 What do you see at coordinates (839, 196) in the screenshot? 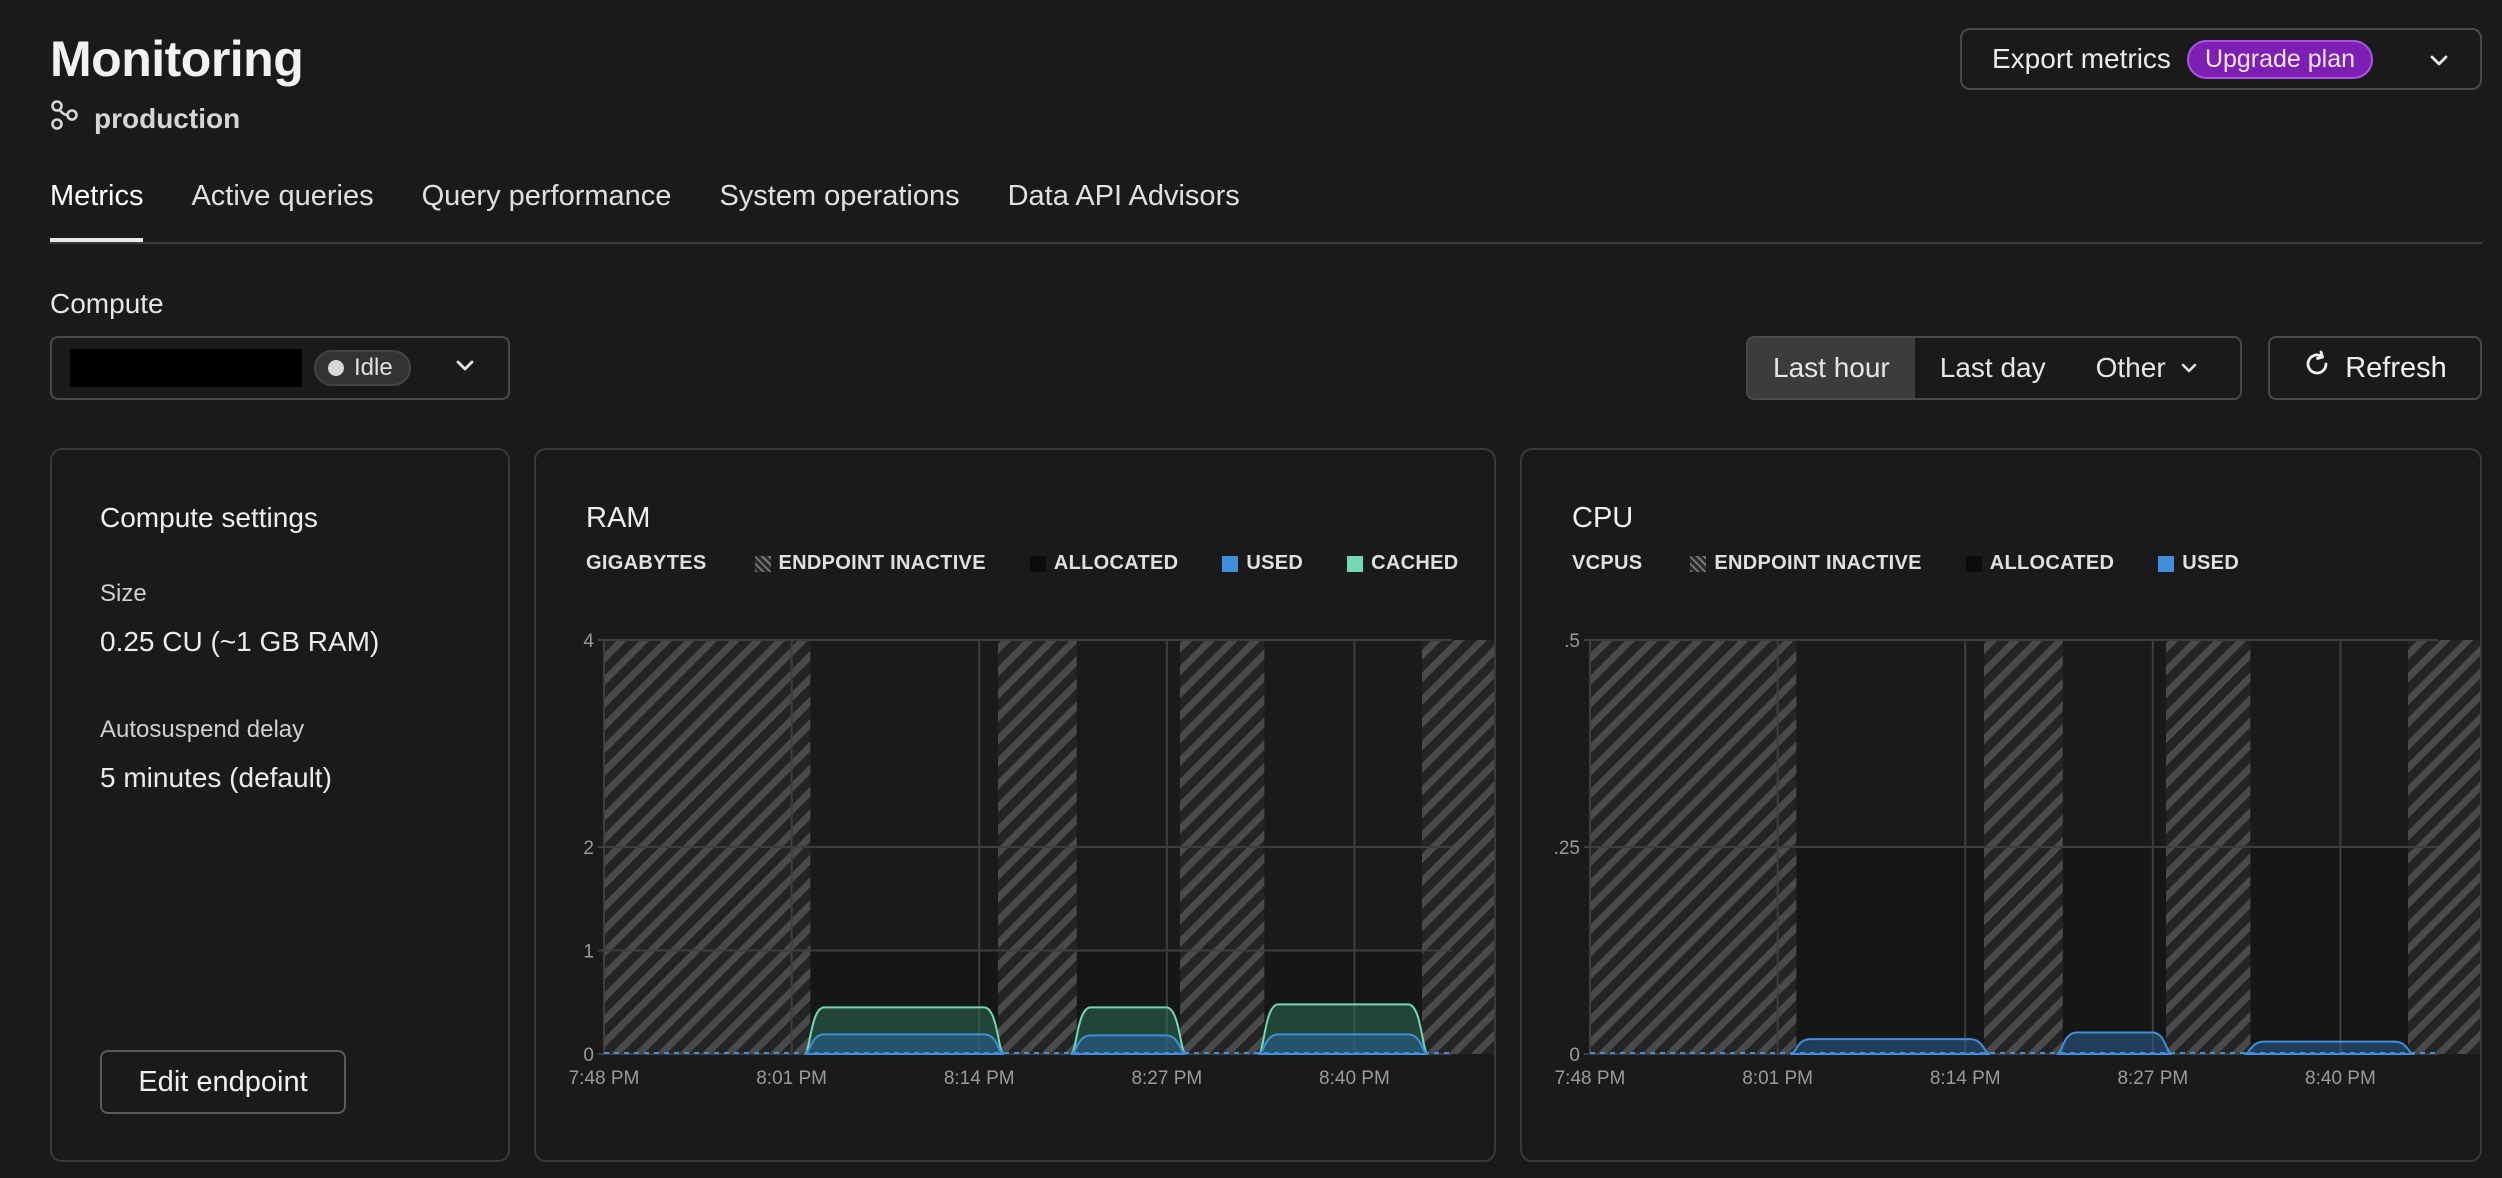
I see `tab-system-operations: System operations` at bounding box center [839, 196].